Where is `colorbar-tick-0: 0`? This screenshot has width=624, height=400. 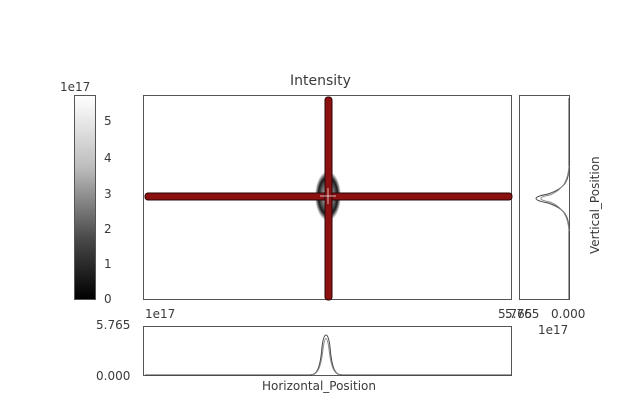
colorbar-tick-0: 0 is located at coordinates (108, 299).